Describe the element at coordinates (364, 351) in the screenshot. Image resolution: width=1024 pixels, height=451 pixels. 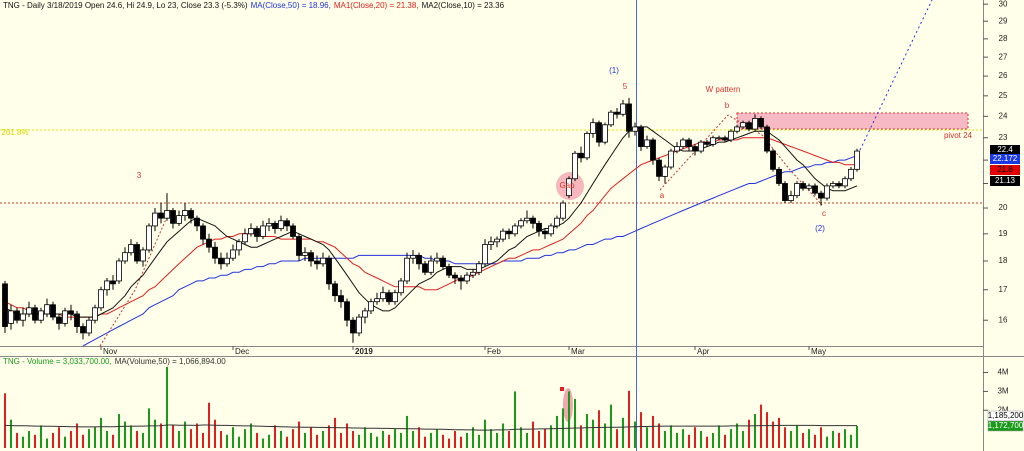
I see `x-tick-label: 2019` at that location.